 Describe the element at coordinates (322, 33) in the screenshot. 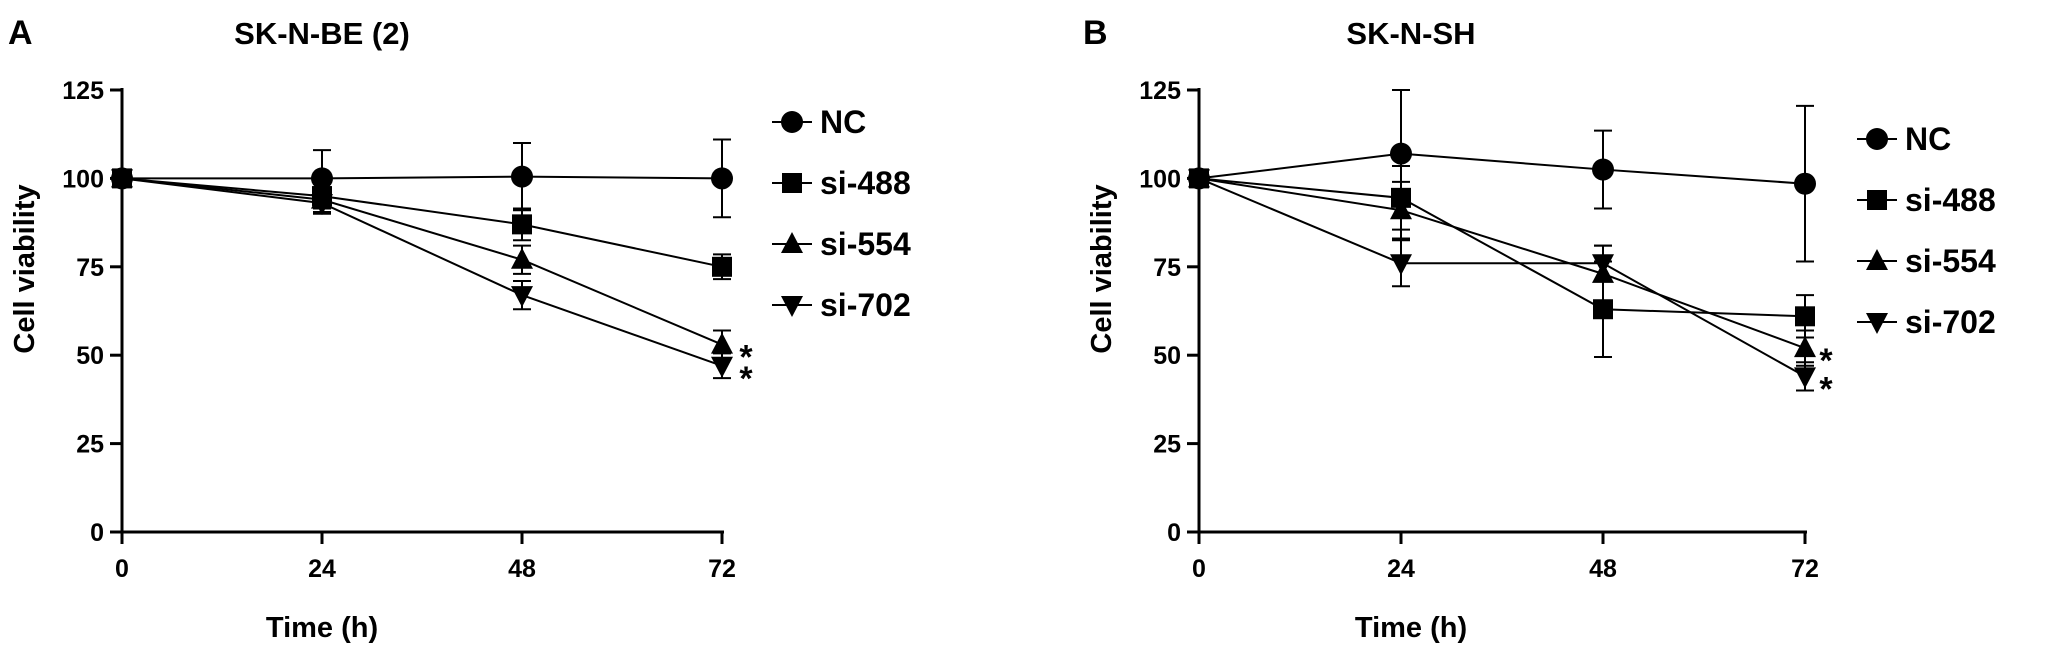

I see `chart-title: SK-N-BE (2)` at that location.